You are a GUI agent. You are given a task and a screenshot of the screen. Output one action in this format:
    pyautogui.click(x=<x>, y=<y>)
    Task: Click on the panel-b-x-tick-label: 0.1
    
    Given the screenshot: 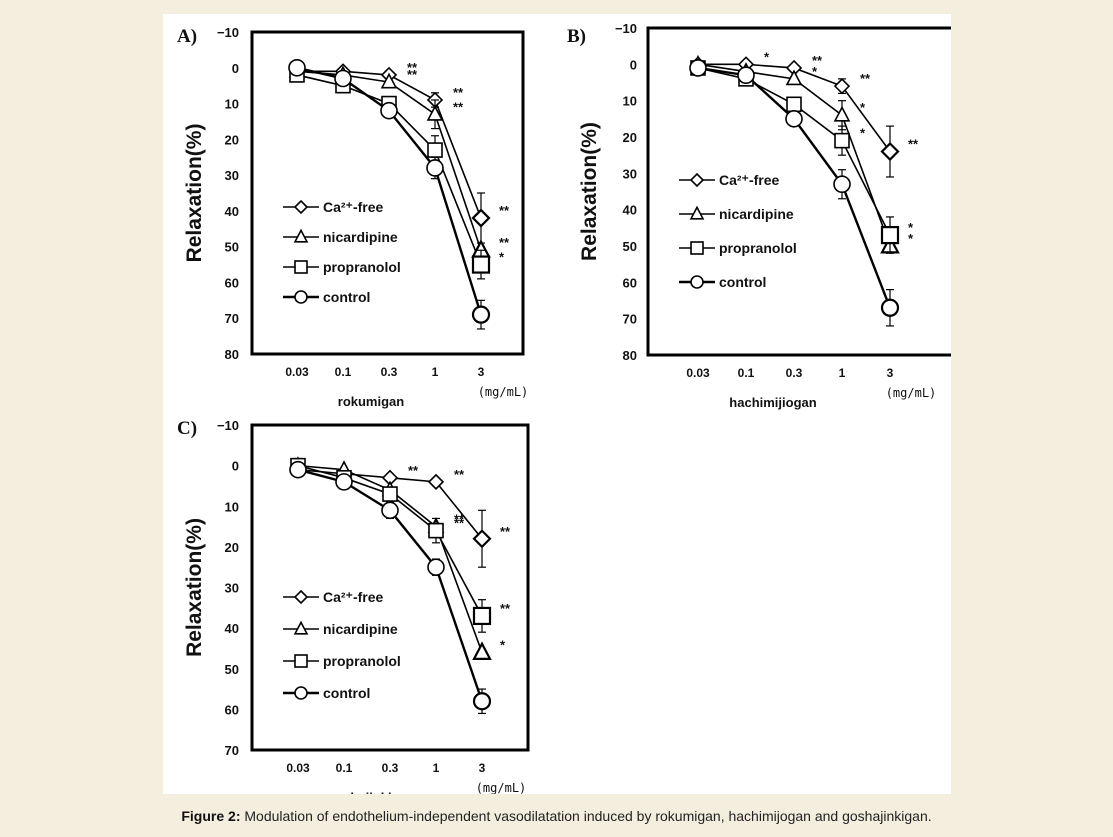 What is the action you would take?
    pyautogui.click(x=746, y=373)
    